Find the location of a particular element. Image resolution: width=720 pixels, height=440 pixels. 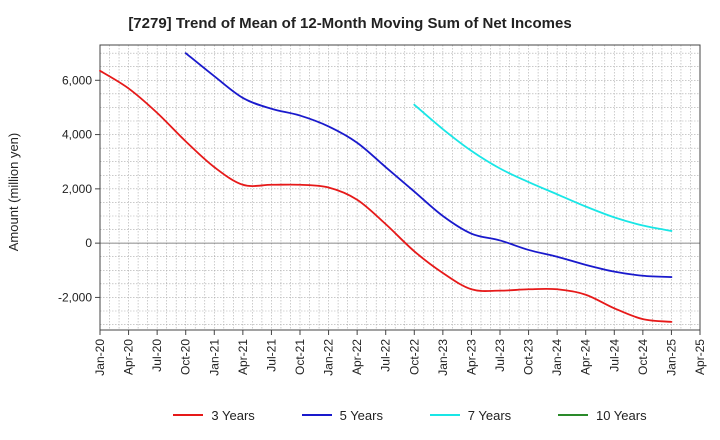

y-tick-label: 6,000 is located at coordinates (77, 80).